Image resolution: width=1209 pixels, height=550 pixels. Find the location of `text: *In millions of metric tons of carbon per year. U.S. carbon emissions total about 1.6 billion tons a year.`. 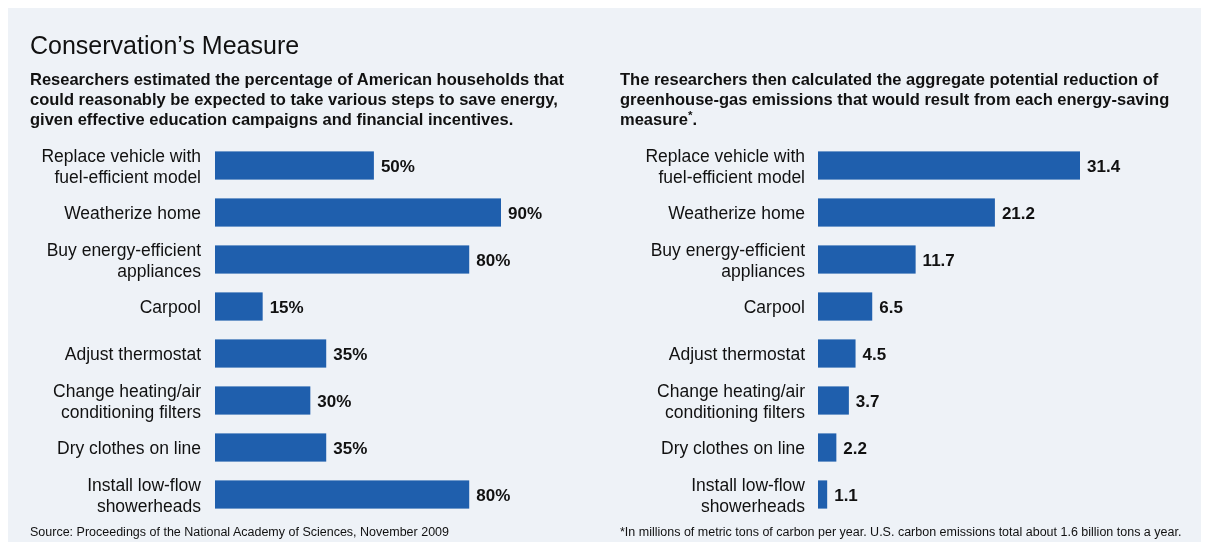

text: *In millions of metric tons of carbon per year. U.S. carbon emissions total about 1.6 billion tons a year. is located at coordinates (901, 532).